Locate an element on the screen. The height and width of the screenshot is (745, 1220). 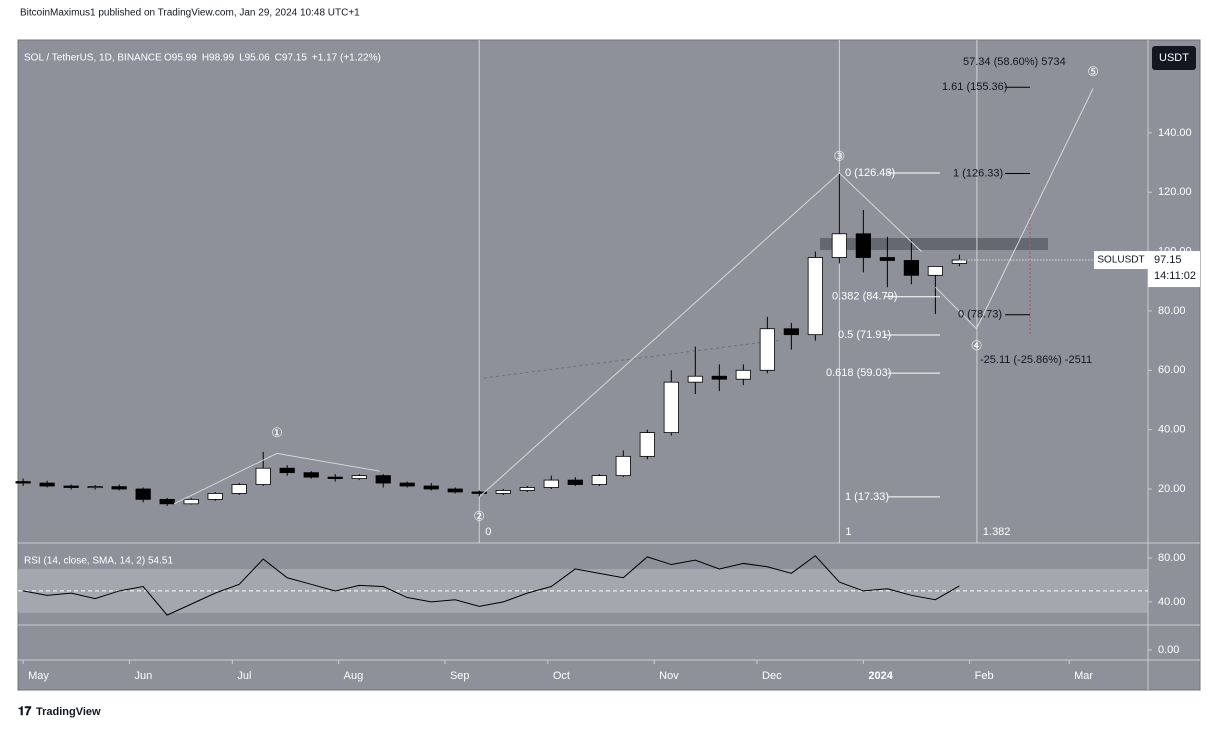
x-tick-label: 2024 is located at coordinates (880, 676).